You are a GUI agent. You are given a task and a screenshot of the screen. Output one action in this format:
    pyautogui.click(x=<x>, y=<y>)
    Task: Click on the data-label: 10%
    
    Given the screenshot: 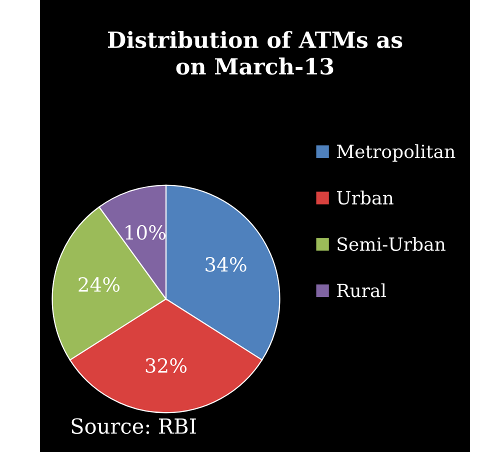 What is the action you would take?
    pyautogui.click(x=146, y=232)
    